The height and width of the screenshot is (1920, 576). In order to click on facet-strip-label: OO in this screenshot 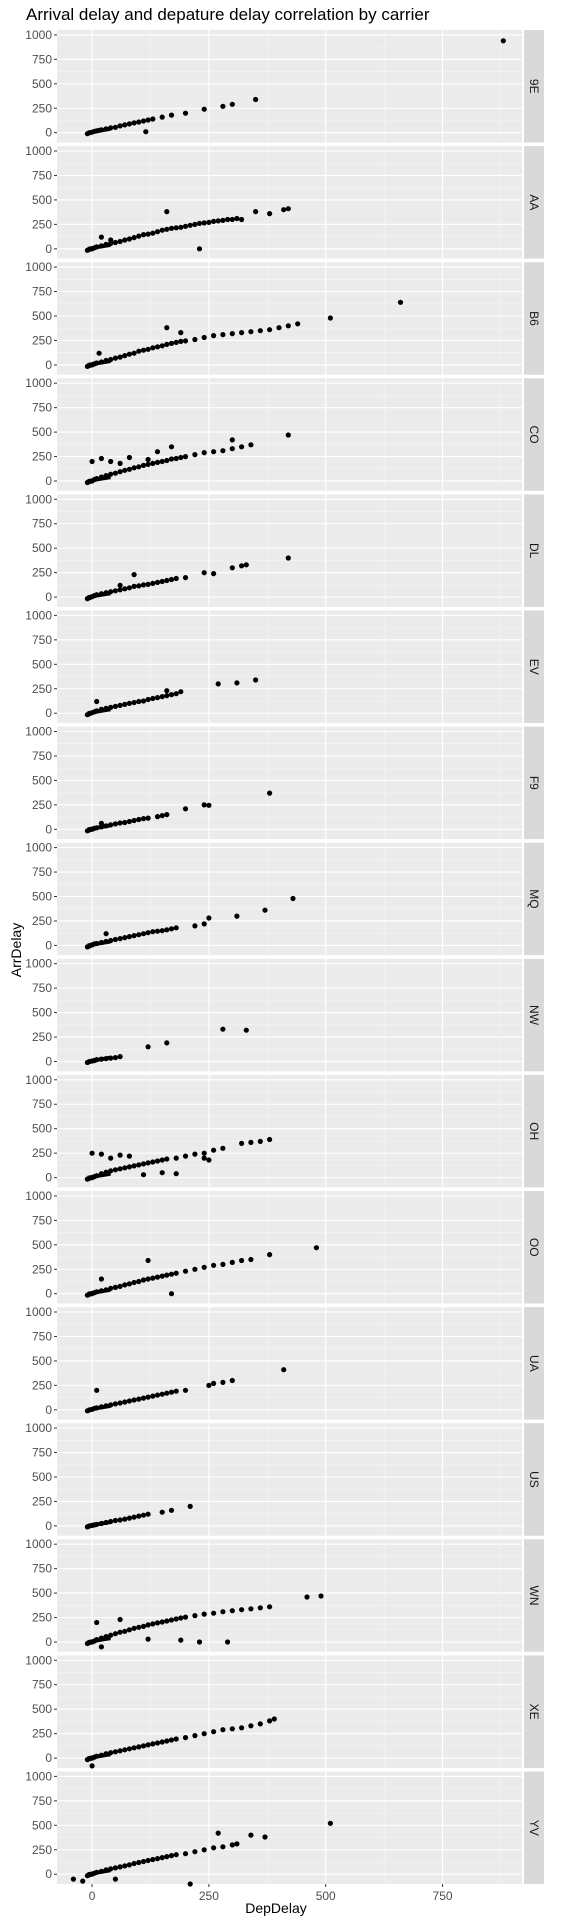, I will do `click(534, 1247)`.